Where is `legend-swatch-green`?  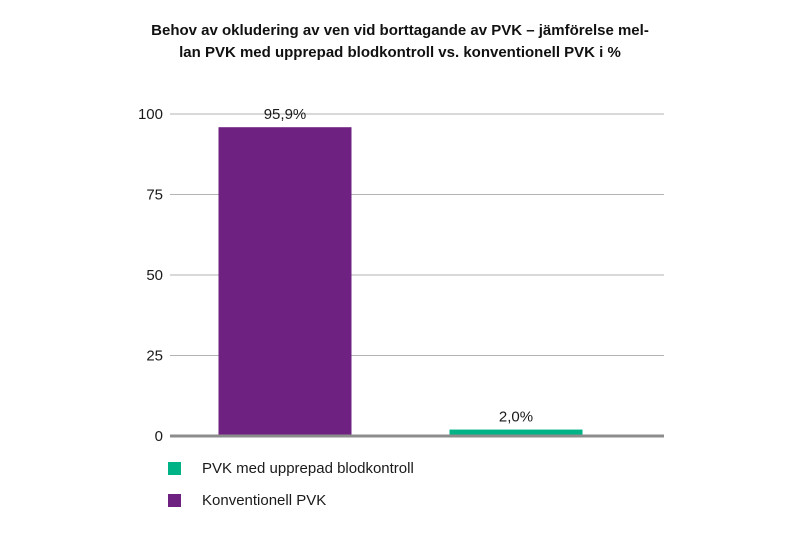 legend-swatch-green is located at coordinates (174, 468).